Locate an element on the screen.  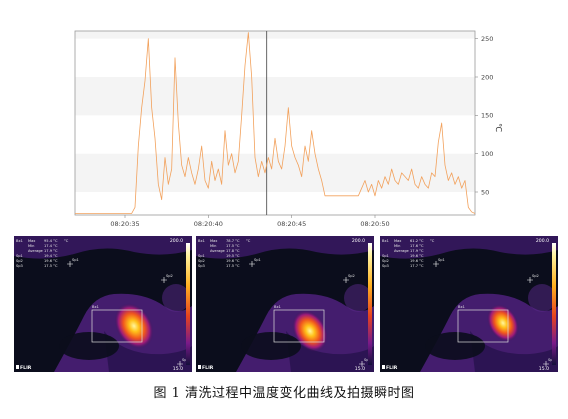
readout-cell: 19.4 °C is located at coordinates (51, 256).